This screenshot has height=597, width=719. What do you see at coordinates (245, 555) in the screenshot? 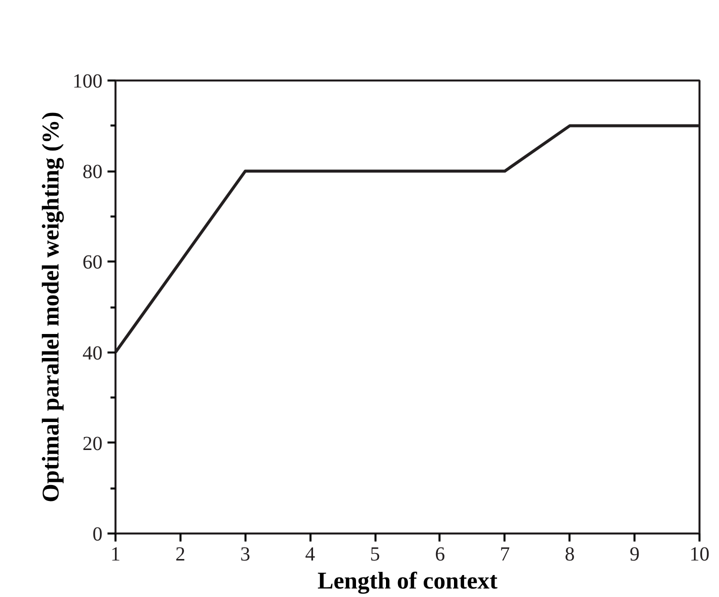
I see `x-tick-label: 3` at bounding box center [245, 555].